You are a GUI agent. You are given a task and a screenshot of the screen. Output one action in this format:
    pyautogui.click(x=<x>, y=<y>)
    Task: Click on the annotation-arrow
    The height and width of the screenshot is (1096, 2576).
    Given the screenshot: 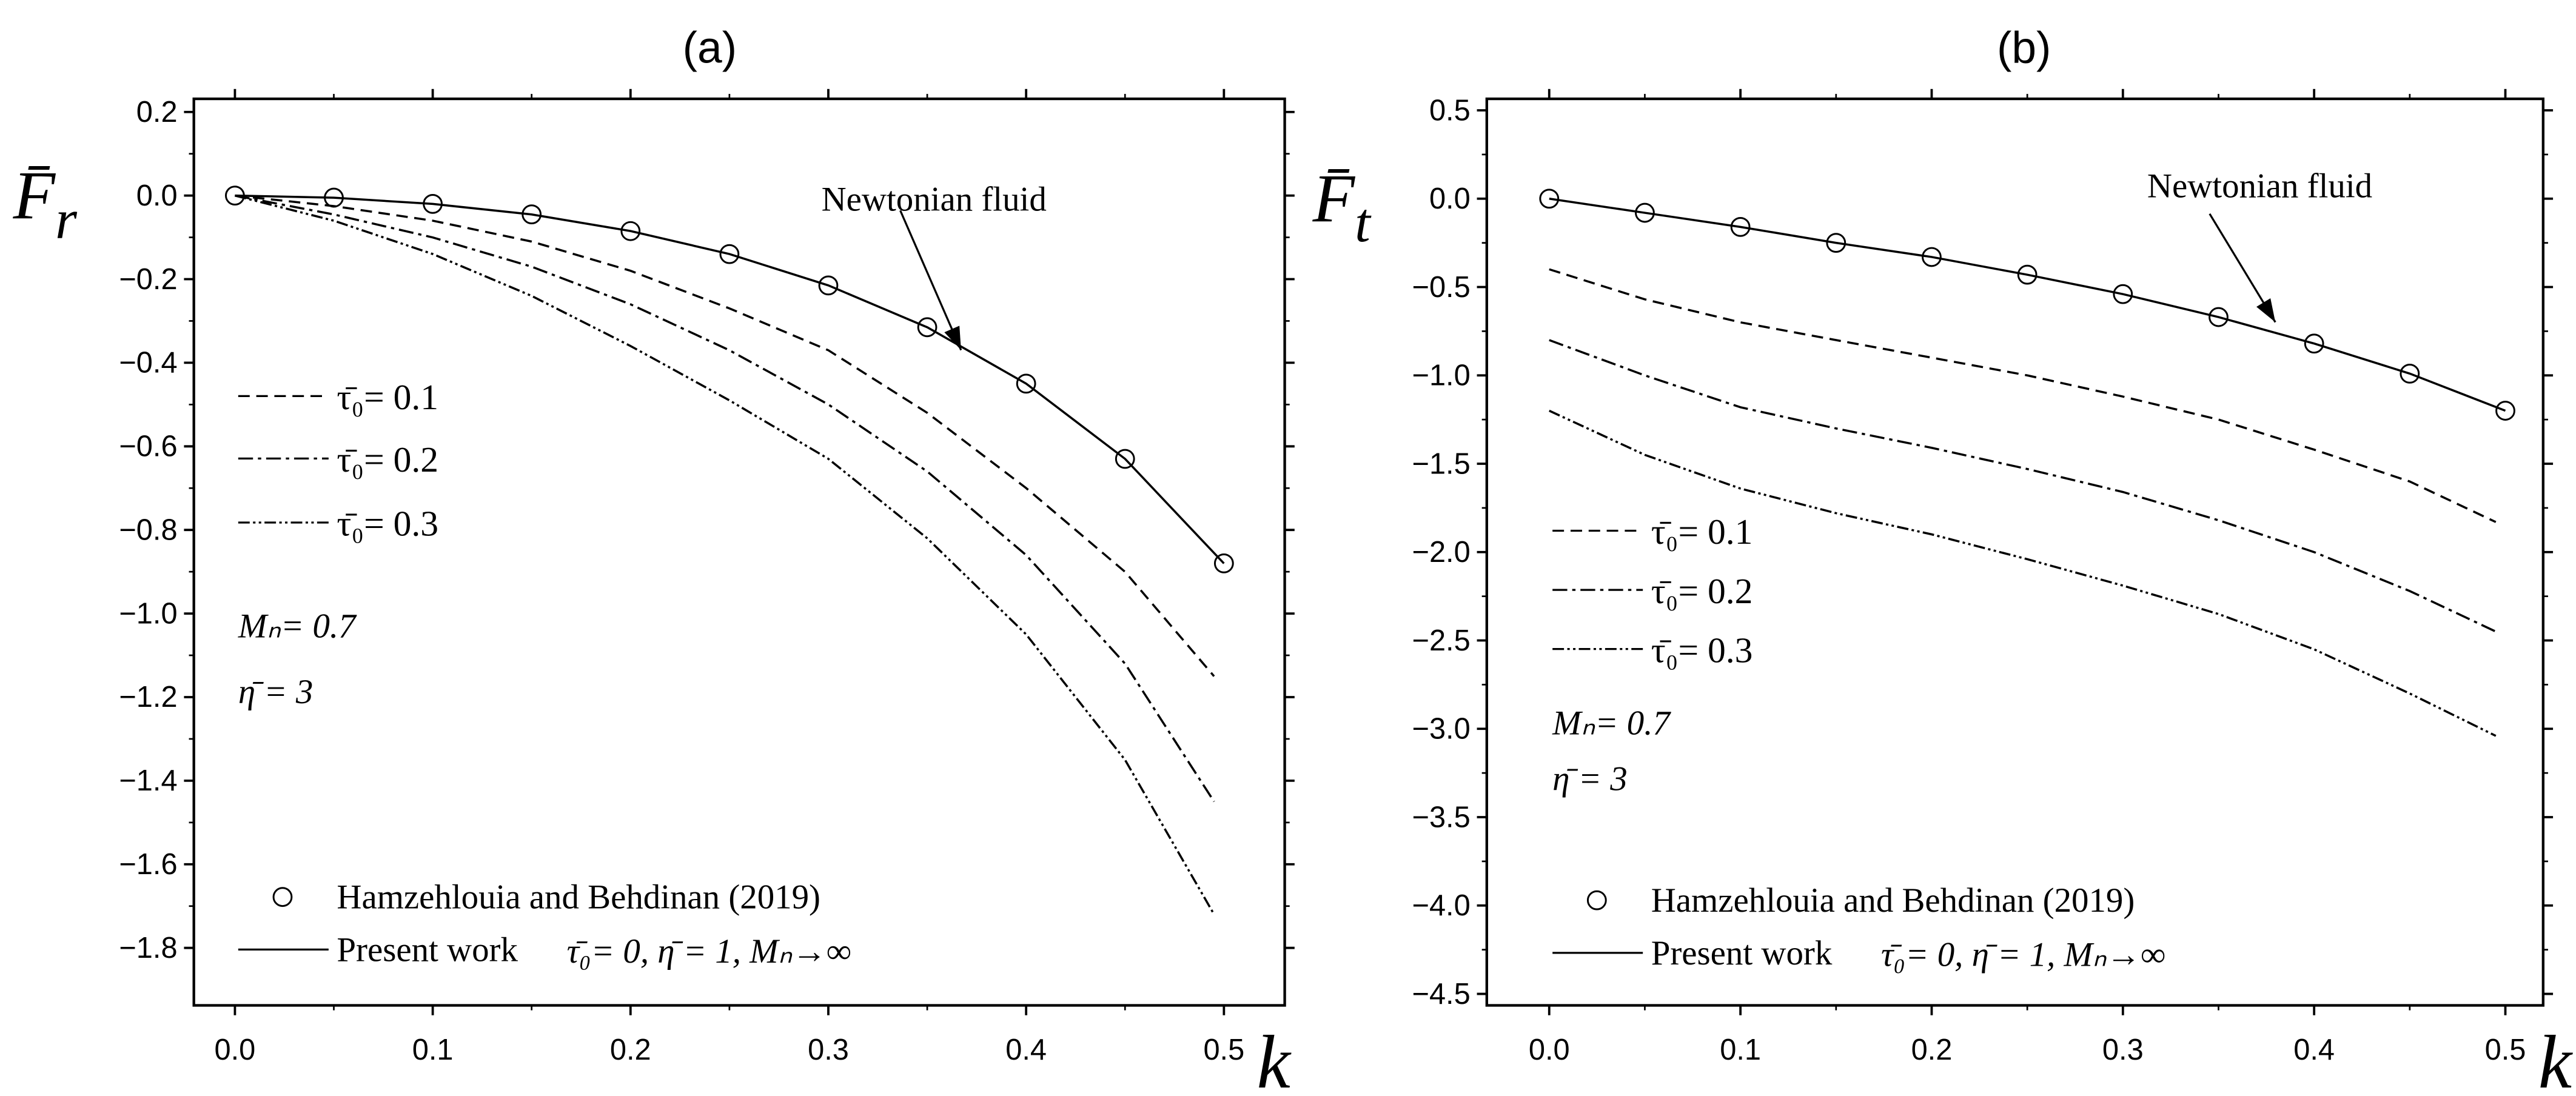 What is the action you would take?
    pyautogui.click(x=931, y=280)
    